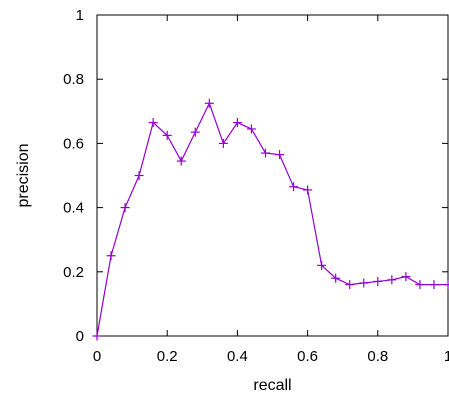 This screenshot has width=449, height=403. What do you see at coordinates (307, 356) in the screenshot?
I see `x-tick-label: 0.6` at bounding box center [307, 356].